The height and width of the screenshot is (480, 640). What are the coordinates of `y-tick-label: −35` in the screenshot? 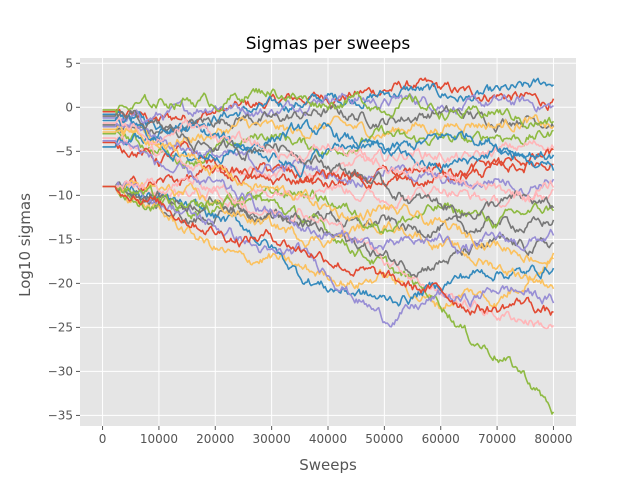 It's located at (60, 415).